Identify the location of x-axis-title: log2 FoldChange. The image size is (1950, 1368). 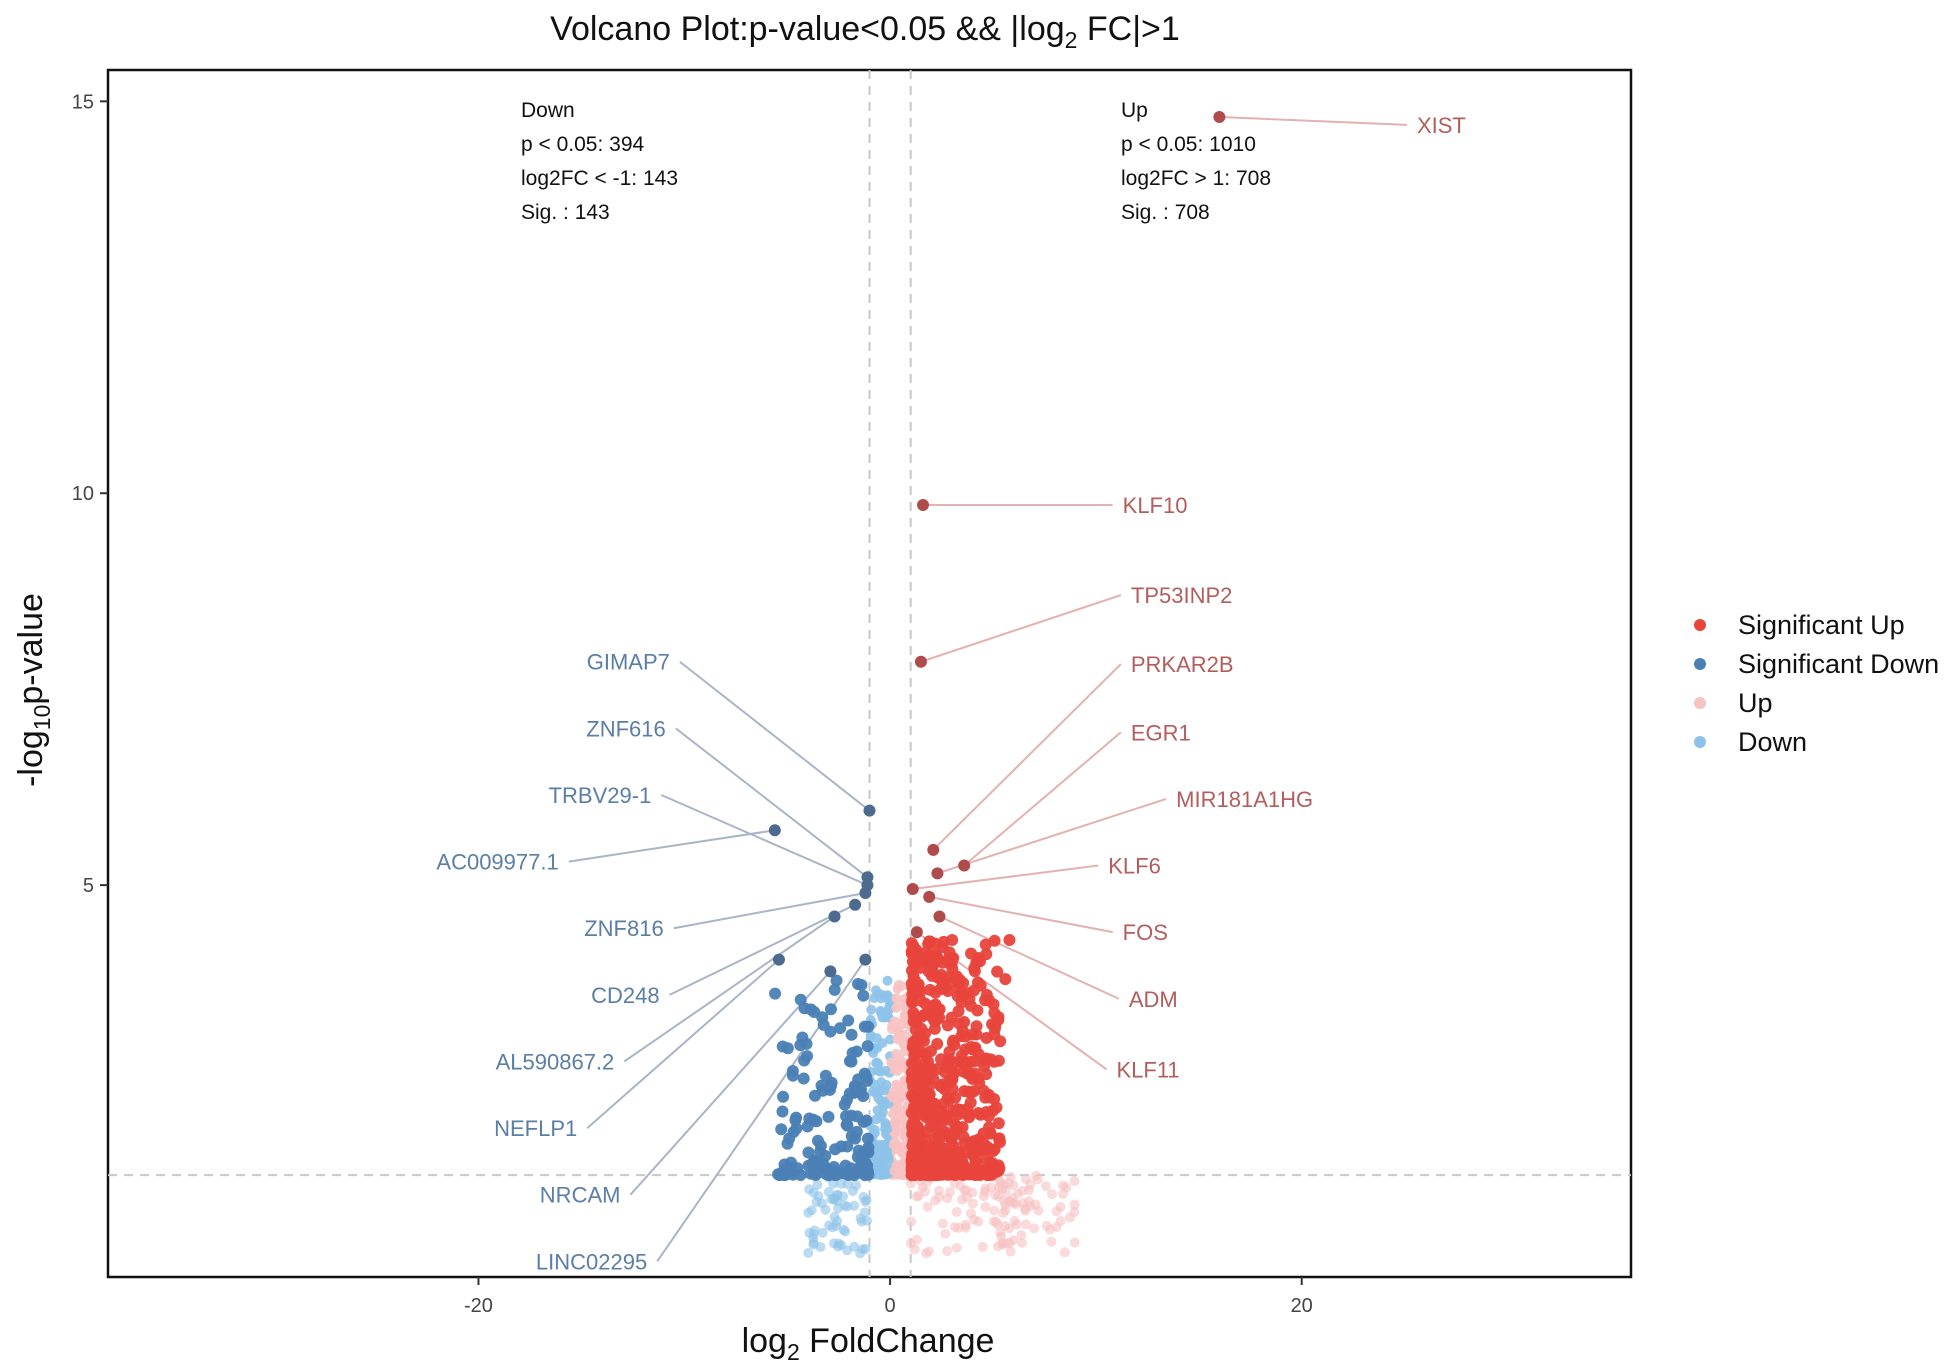
(868, 1343).